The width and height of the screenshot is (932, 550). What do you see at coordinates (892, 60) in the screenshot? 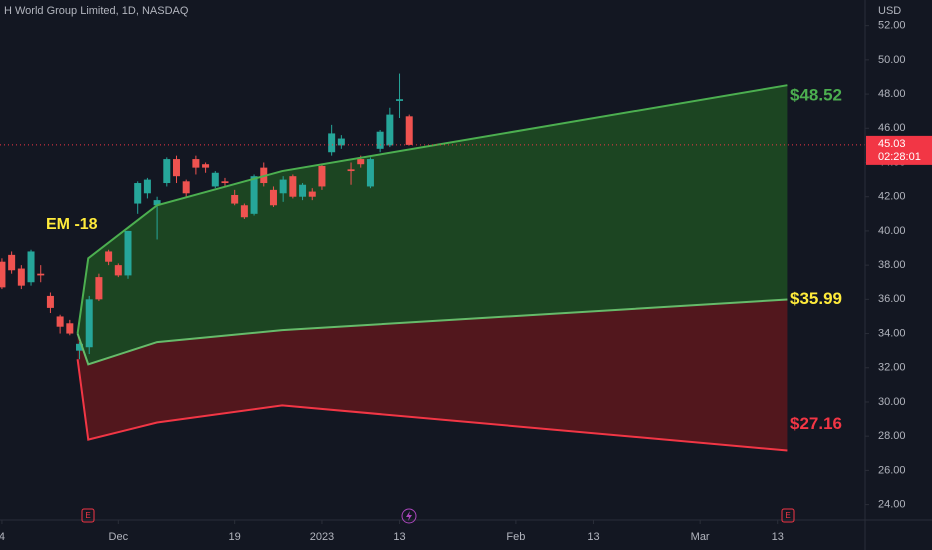
I see `y-tick-label: 50.00` at bounding box center [892, 60].